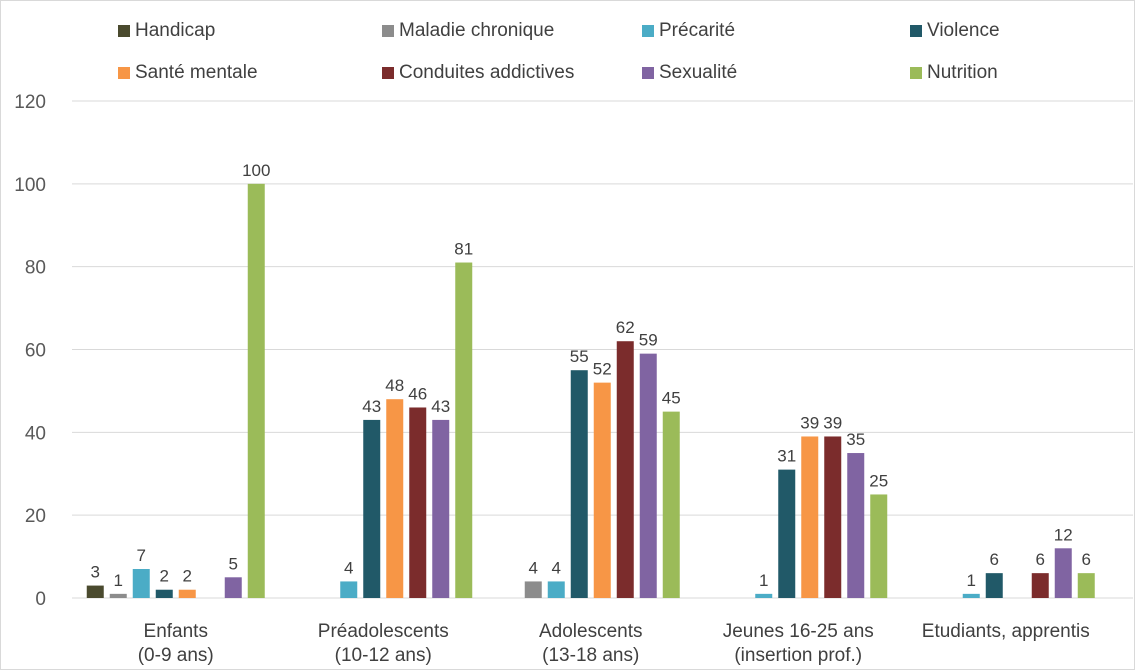  Describe the element at coordinates (35, 351) in the screenshot. I see `y-tick-label: 60` at that location.